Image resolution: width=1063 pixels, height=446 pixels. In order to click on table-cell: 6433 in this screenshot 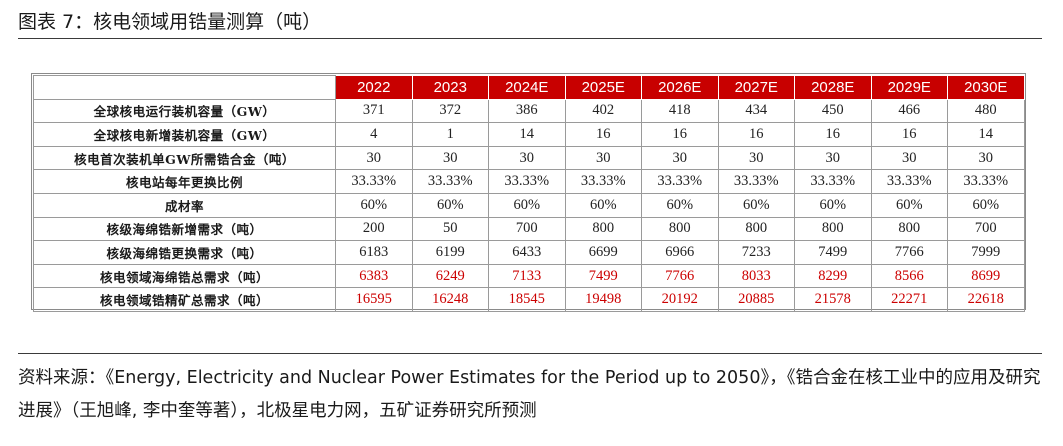, I will do `click(527, 252)`.